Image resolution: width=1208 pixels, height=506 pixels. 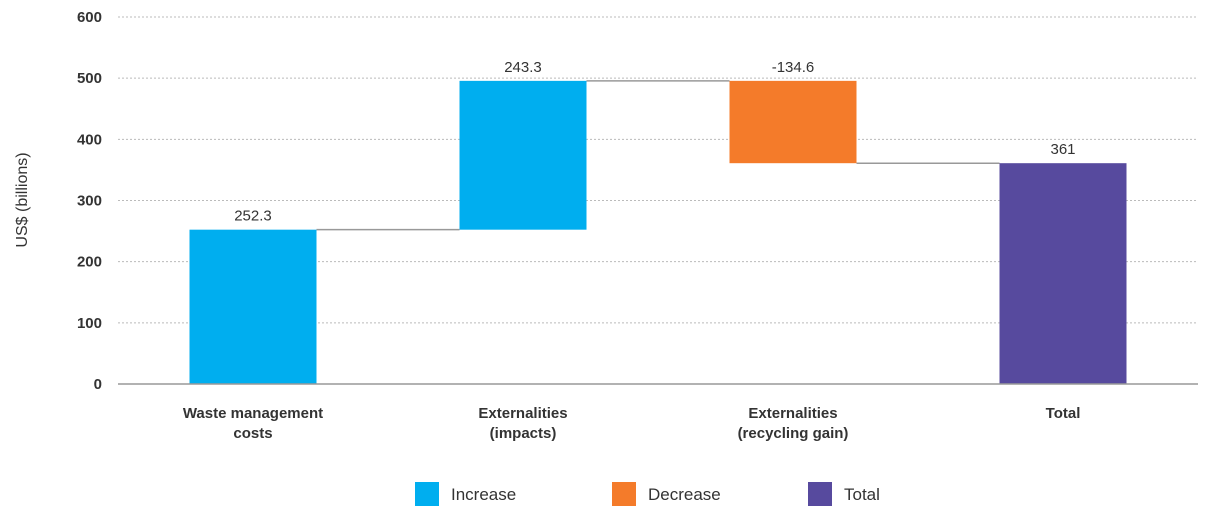 I want to click on category-label-line: (impacts), so click(x=523, y=433).